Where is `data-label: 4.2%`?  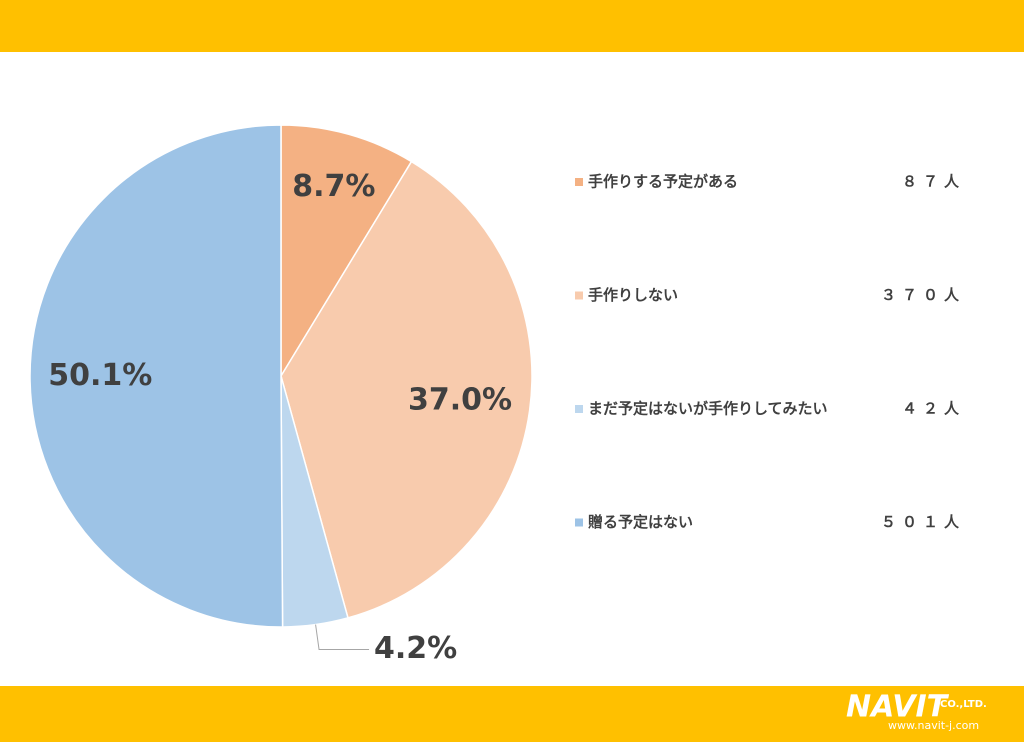 data-label: 4.2% is located at coordinates (415, 648).